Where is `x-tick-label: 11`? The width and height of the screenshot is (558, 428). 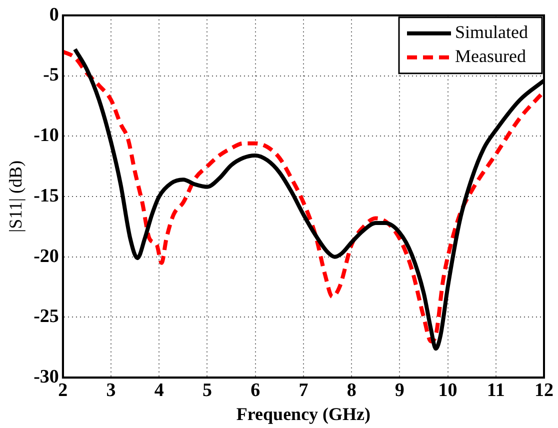
x-tick-label: 11 is located at coordinates (495, 390).